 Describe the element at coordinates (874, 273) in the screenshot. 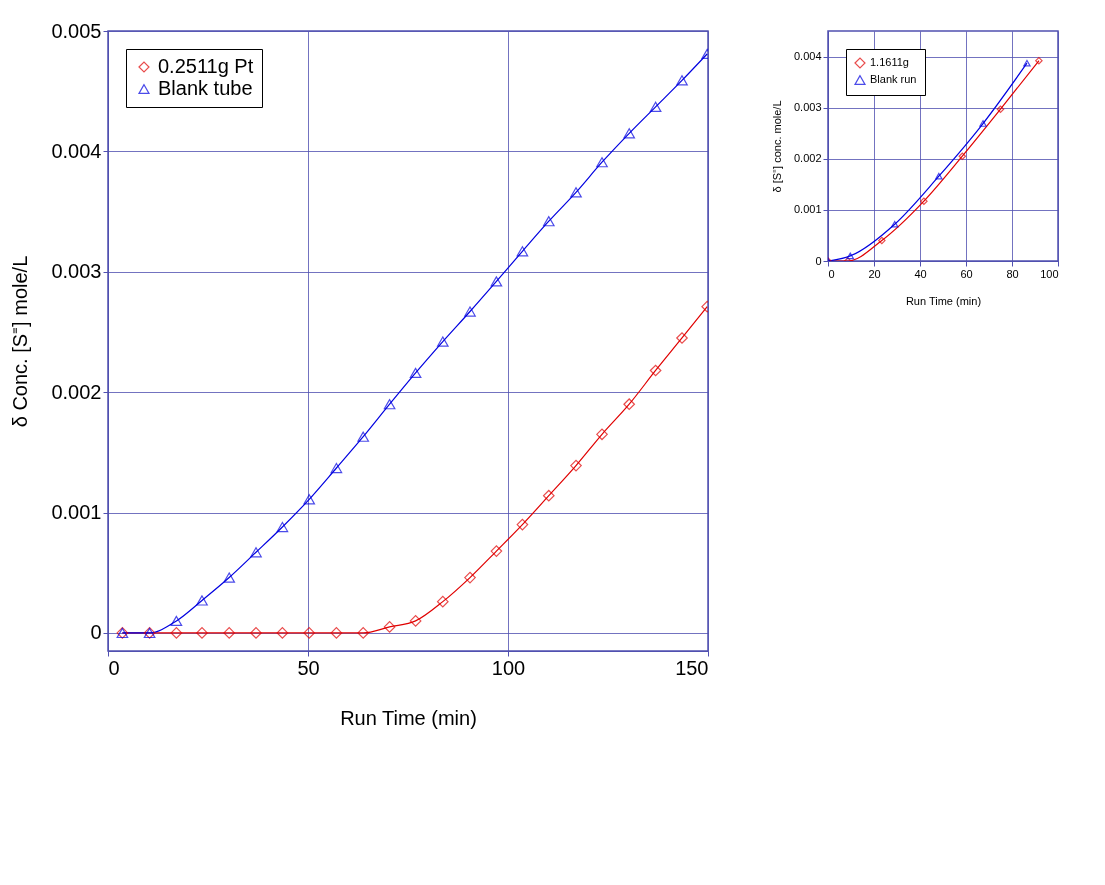

I see `x-tick-label: 20` at that location.